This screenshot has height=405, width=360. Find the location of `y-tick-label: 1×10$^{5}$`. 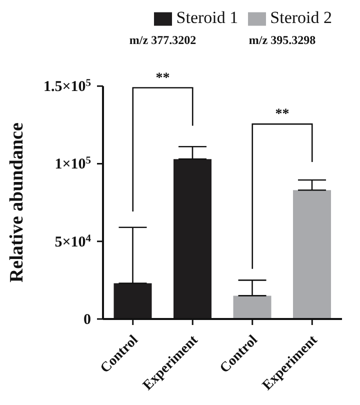

y-tick-label: 1×10$^{5}$ is located at coordinates (72, 164).